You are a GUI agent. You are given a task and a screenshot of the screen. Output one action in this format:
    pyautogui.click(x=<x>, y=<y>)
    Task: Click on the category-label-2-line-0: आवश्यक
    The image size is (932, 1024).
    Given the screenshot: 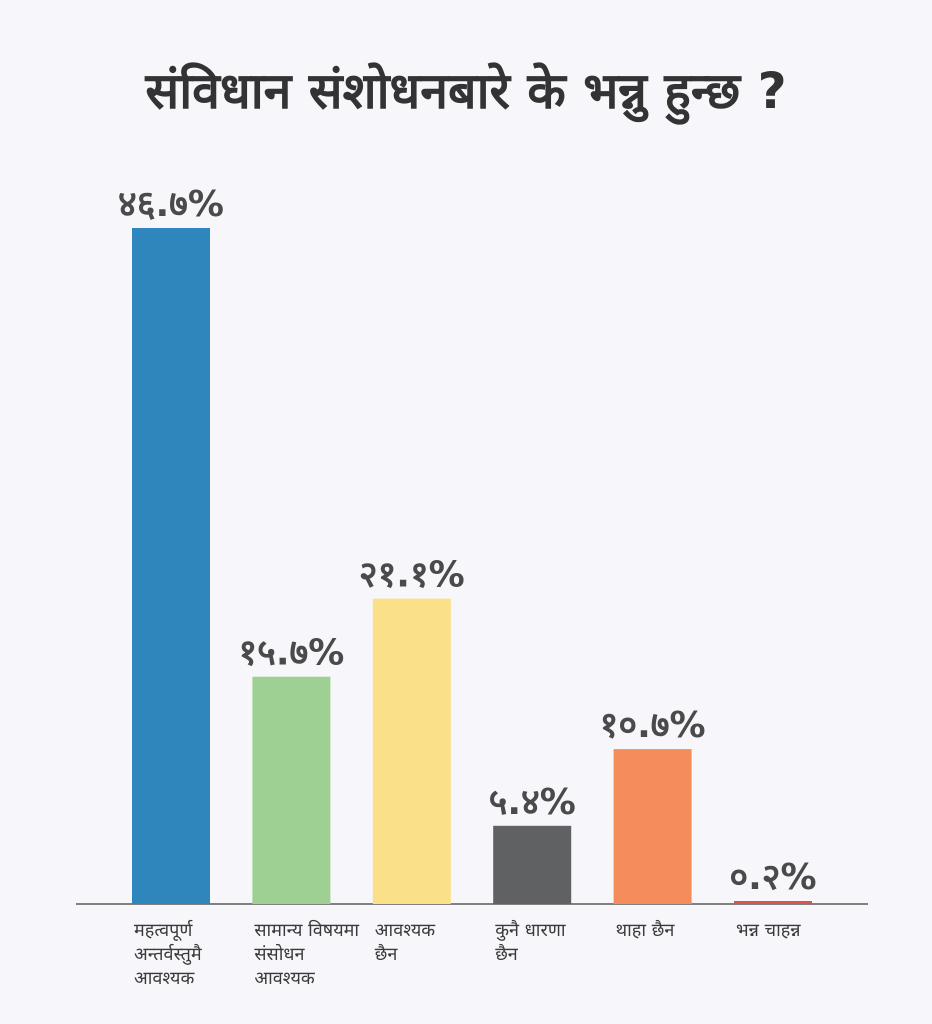 What is the action you would take?
    pyautogui.click(x=405, y=930)
    